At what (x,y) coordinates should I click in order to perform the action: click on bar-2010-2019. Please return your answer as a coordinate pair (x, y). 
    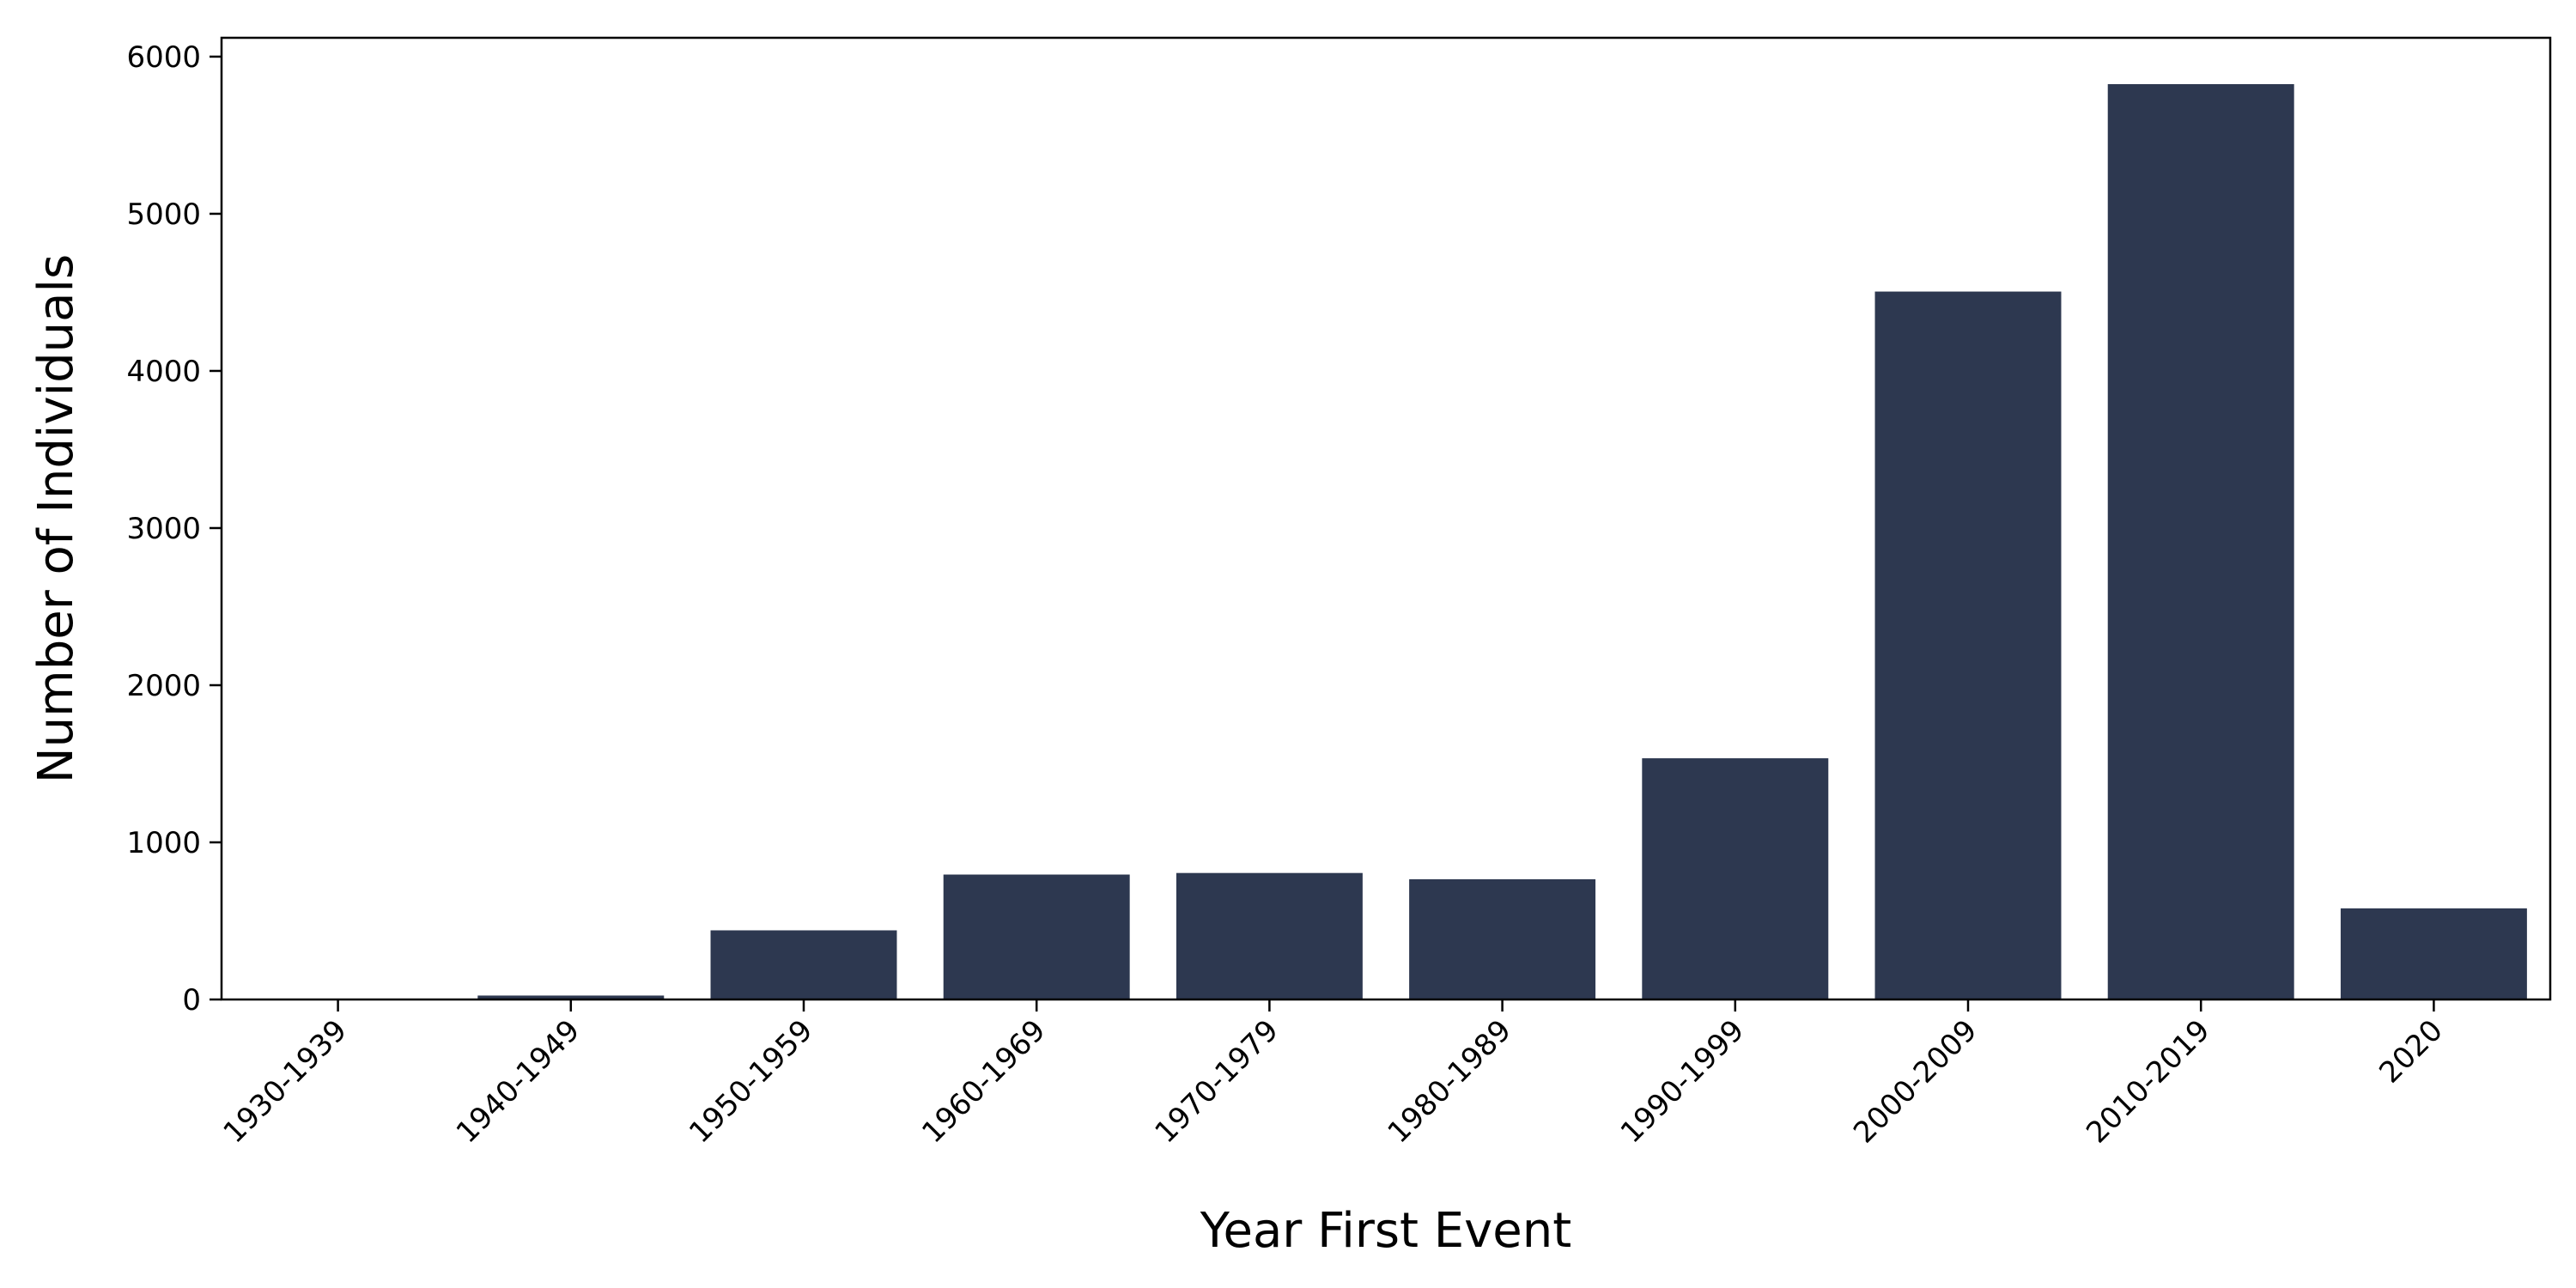
    Looking at the image, I should click on (2200, 541).